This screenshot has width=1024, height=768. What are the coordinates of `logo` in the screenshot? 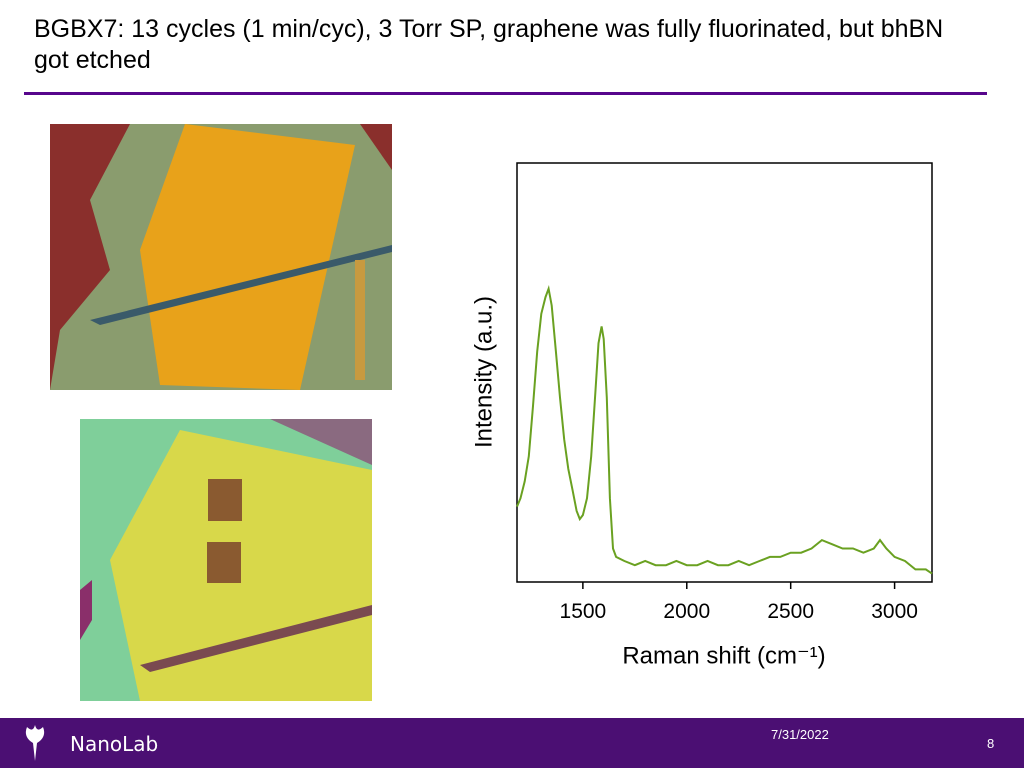 It's located at (35, 743).